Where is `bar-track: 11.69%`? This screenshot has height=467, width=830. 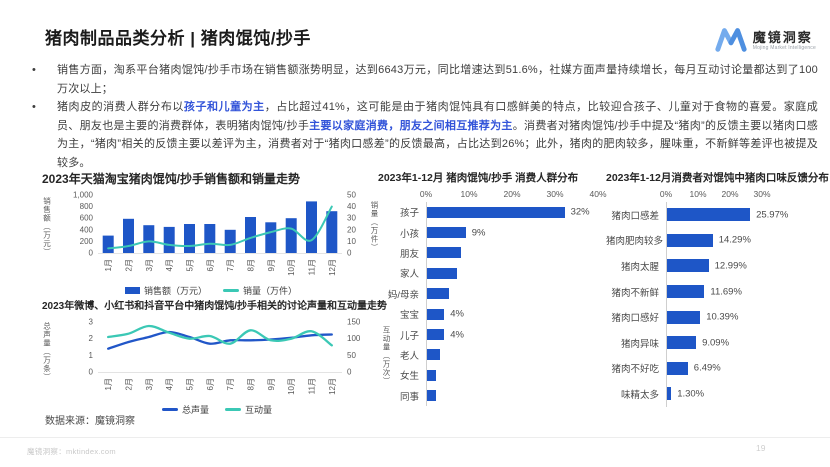
bar-track: 11.69% is located at coordinates (746, 291).